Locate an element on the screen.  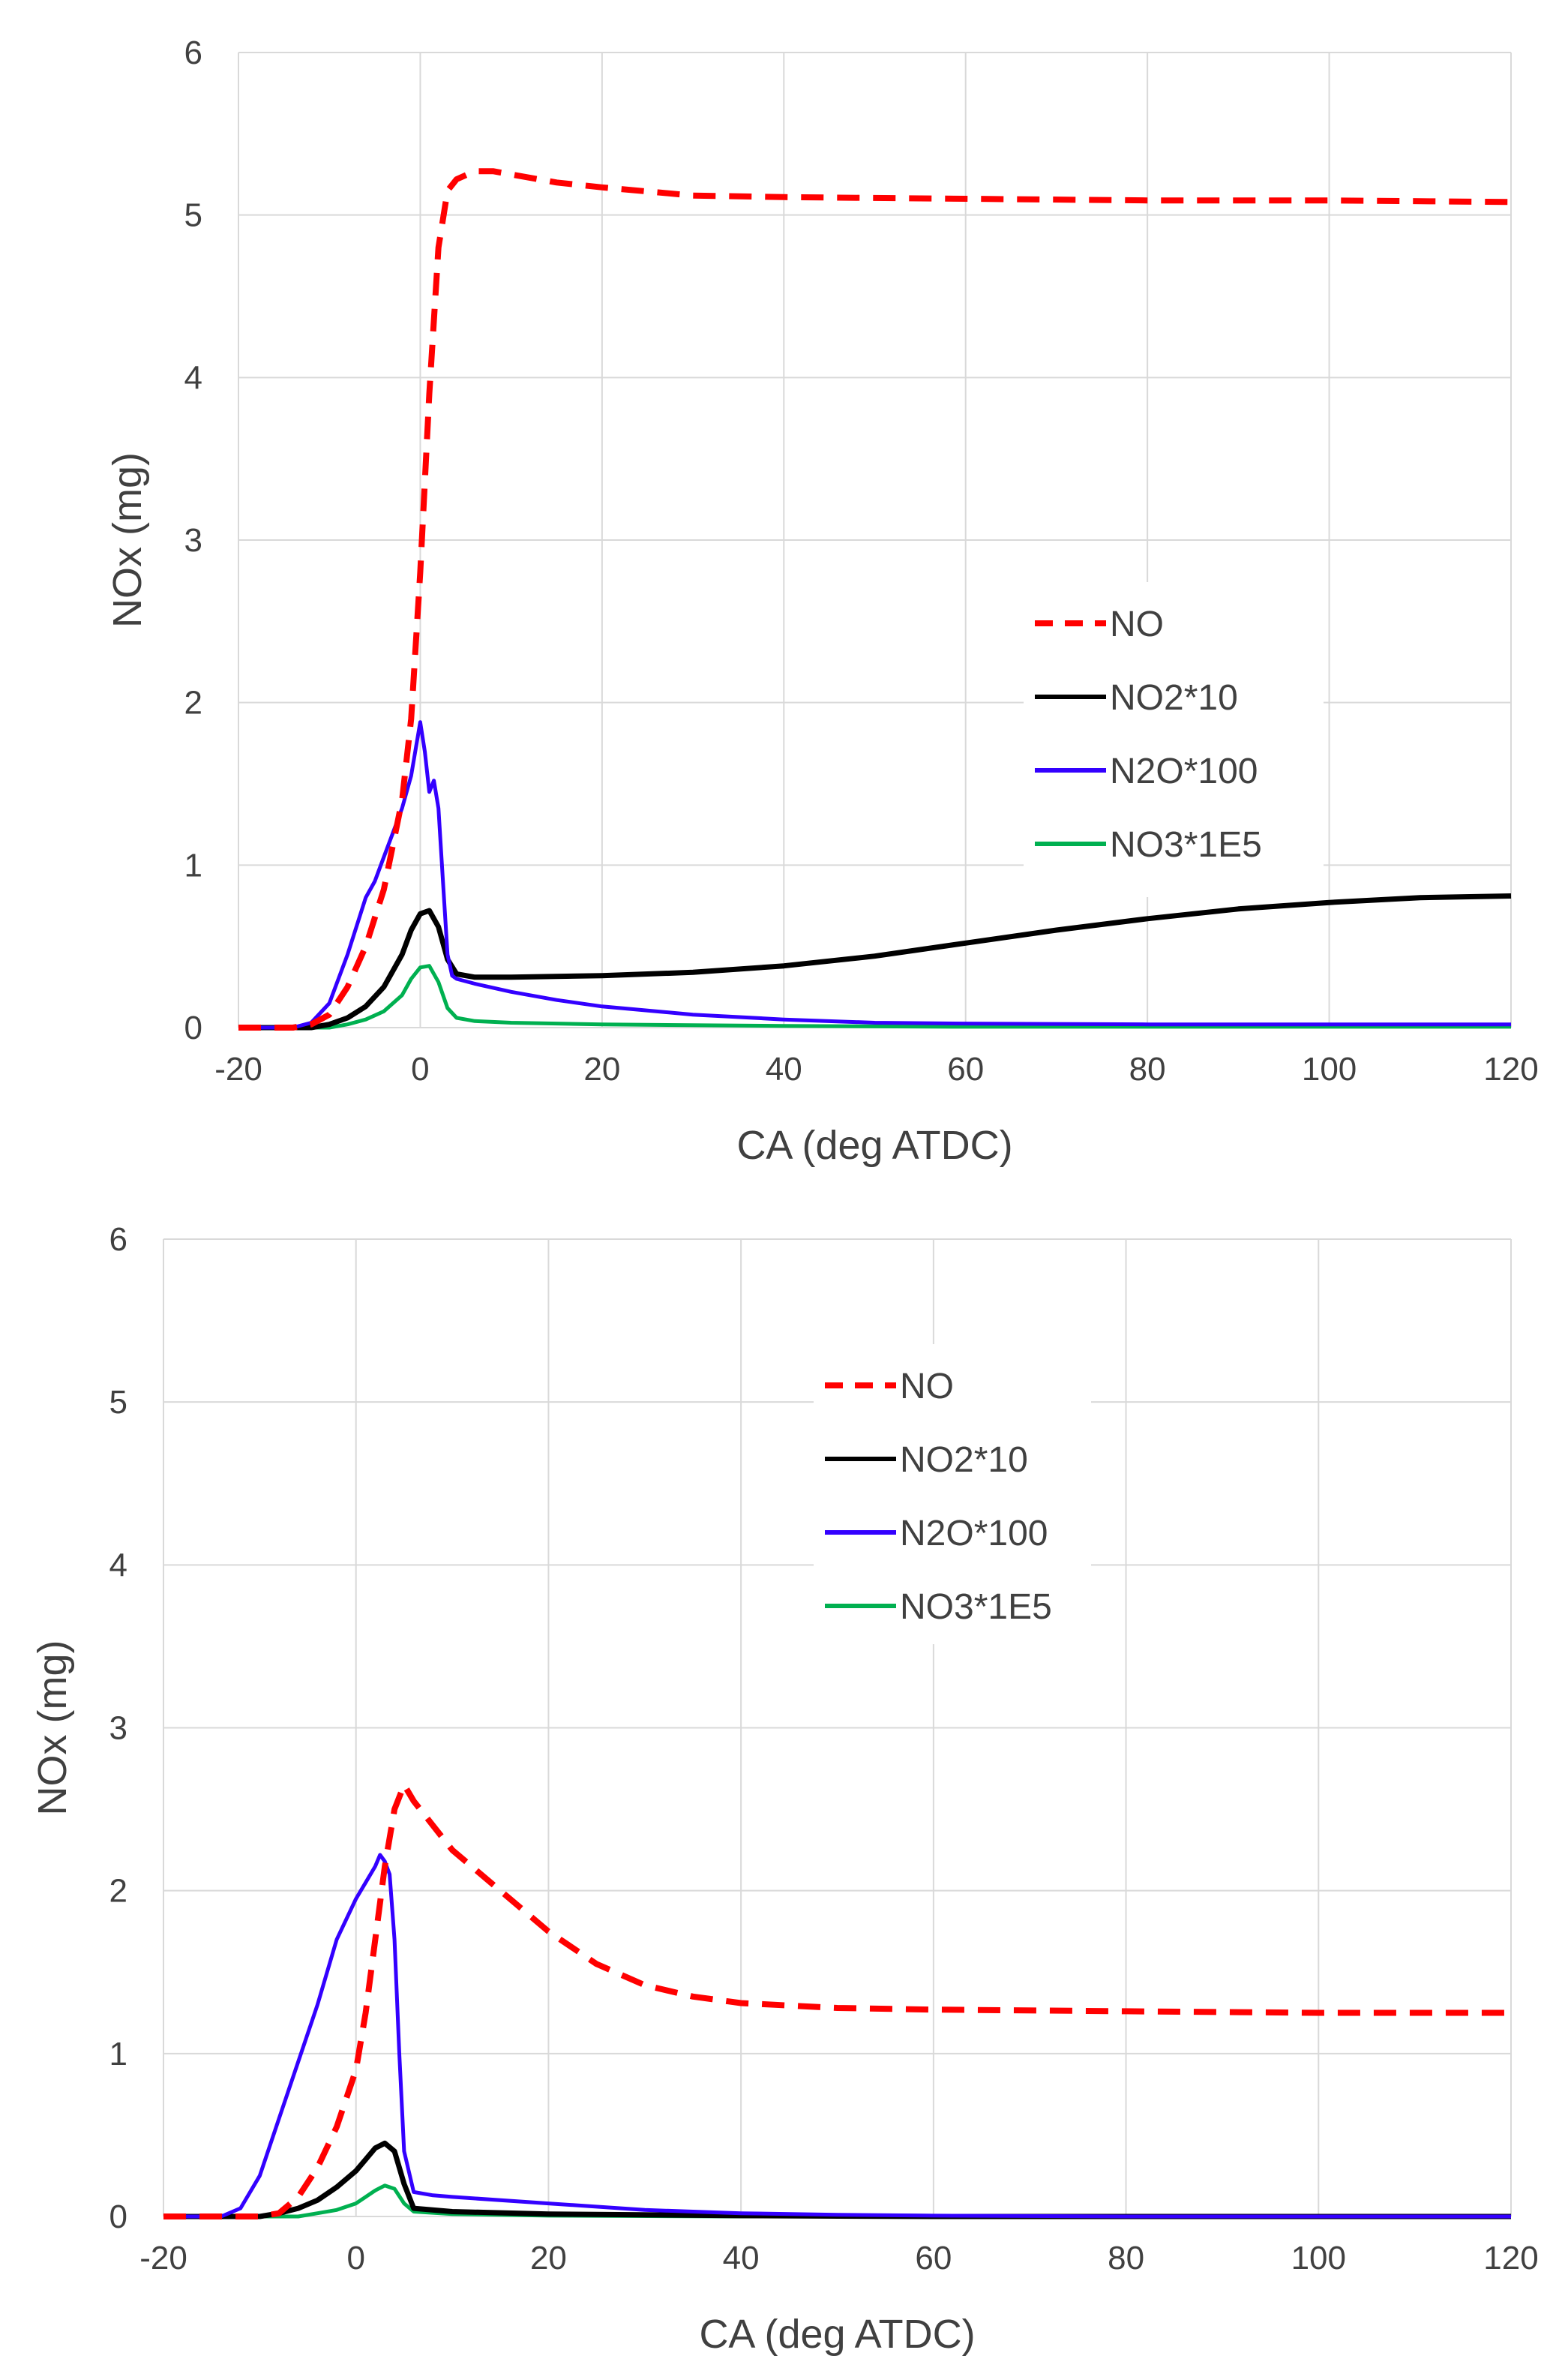
bottom-legend-label-3: NO3*1E5 is located at coordinates (976, 1607).